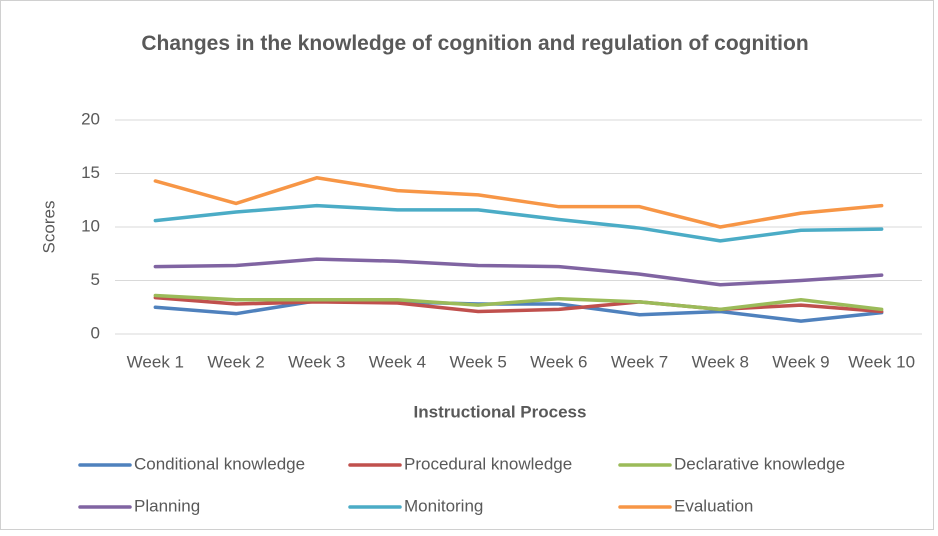 This screenshot has width=938, height=536. What do you see at coordinates (235, 361) in the screenshot?
I see `x-tick-label: Week 2` at bounding box center [235, 361].